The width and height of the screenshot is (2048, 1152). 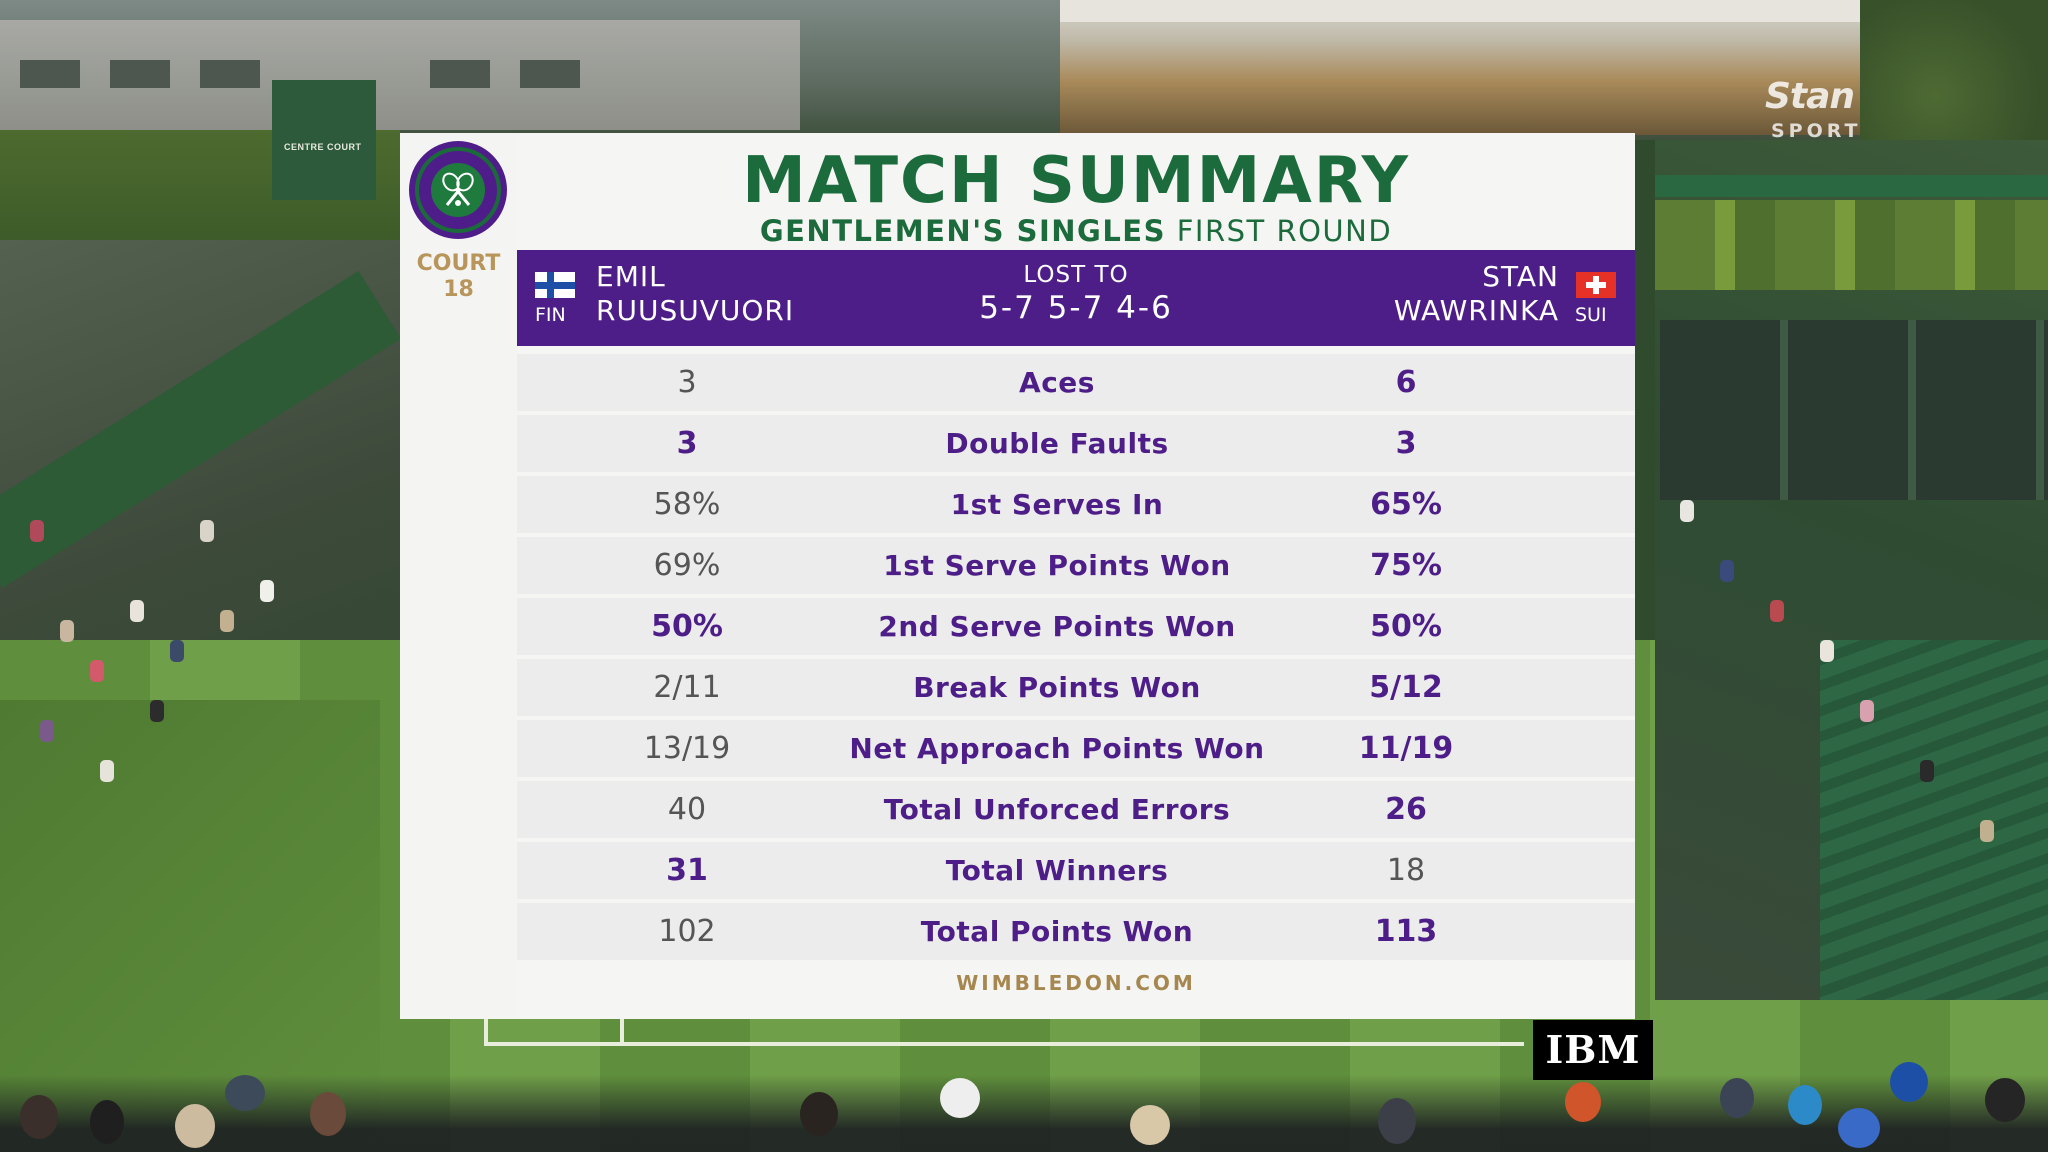 I want to click on right-player-last-name: WAWRINKA, so click(x=1476, y=310).